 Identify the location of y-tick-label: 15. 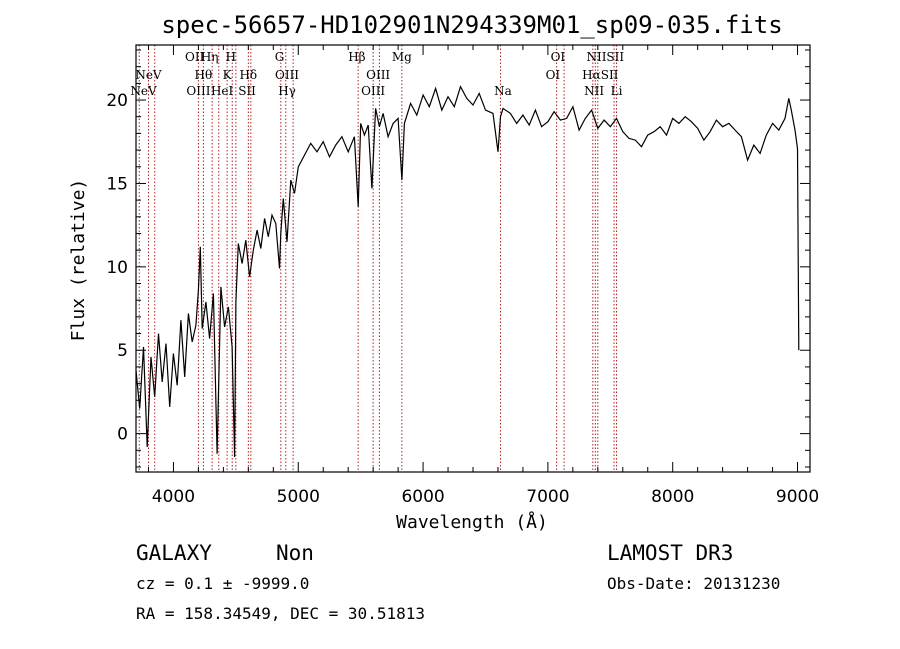
(117, 184).